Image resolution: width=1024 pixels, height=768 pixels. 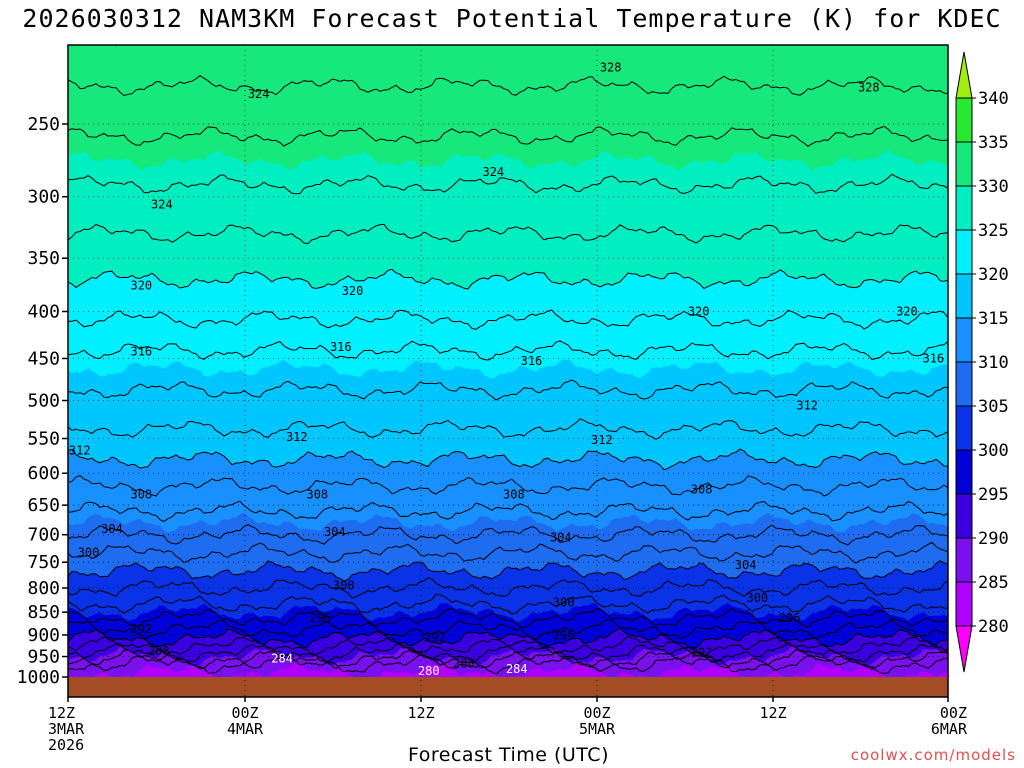 What do you see at coordinates (869, 87) in the screenshot?
I see `contour-label: 328` at bounding box center [869, 87].